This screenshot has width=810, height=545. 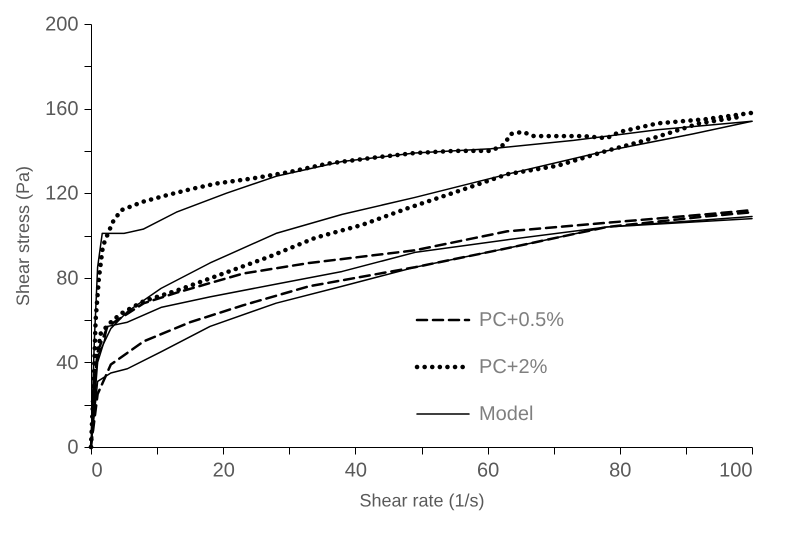 What do you see at coordinates (72, 447) in the screenshot?
I see `y-tick-label: 0` at bounding box center [72, 447].